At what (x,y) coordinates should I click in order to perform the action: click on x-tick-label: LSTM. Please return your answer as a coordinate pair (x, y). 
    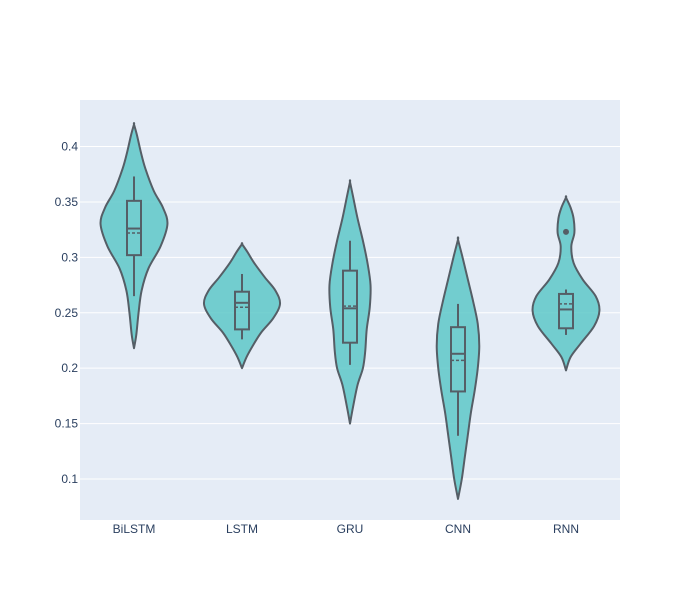
    Looking at the image, I should click on (242, 529).